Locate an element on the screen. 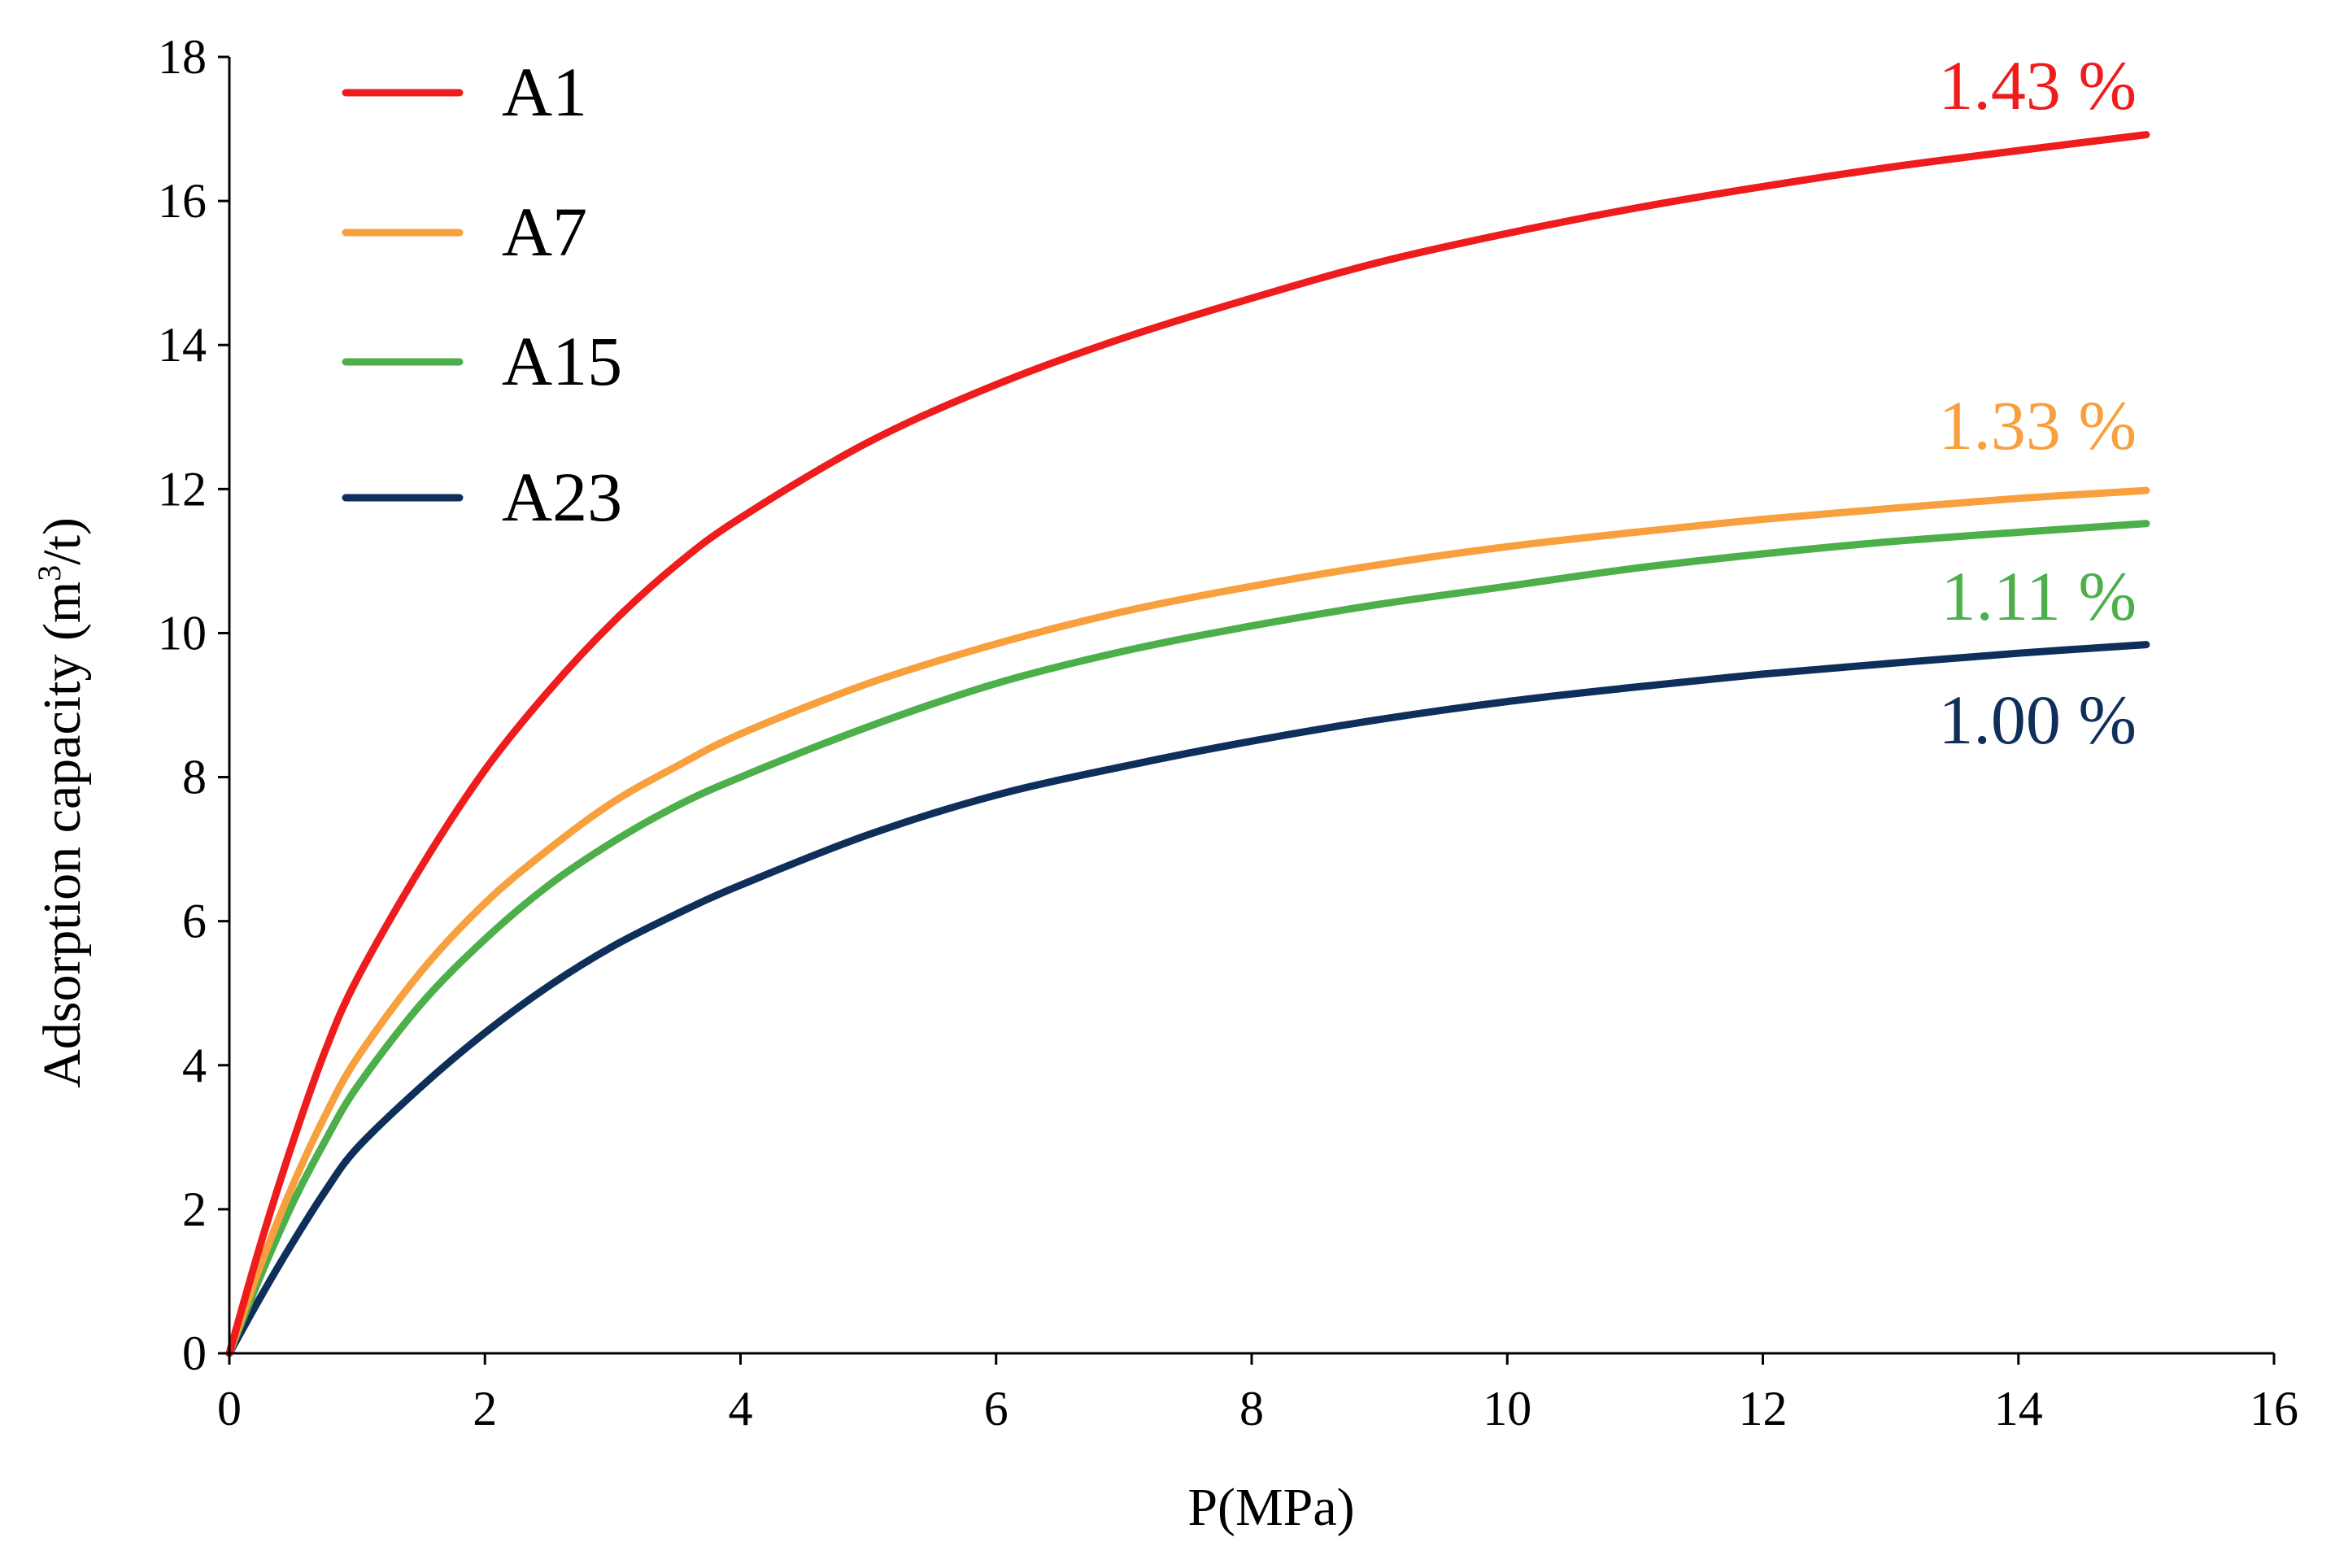 The height and width of the screenshot is (1568, 2335). legend-label-a15: A15 is located at coordinates (562, 361).